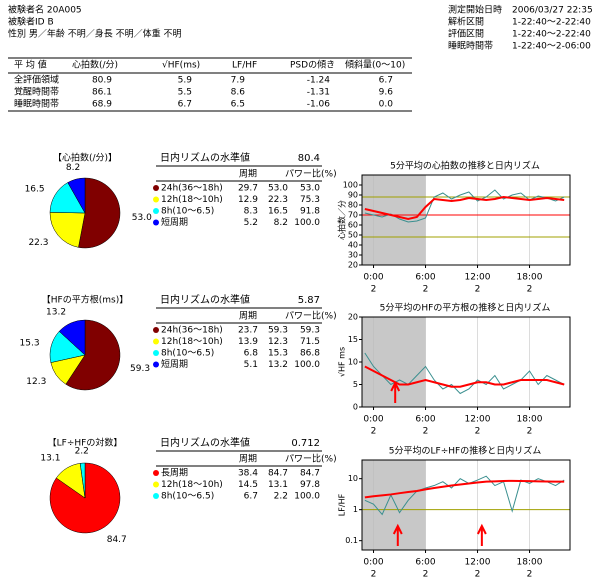 The width and height of the screenshot is (600, 579). Describe the element at coordinates (31, 22) in the screenshot. I see `text: 被験者ID B` at that location.